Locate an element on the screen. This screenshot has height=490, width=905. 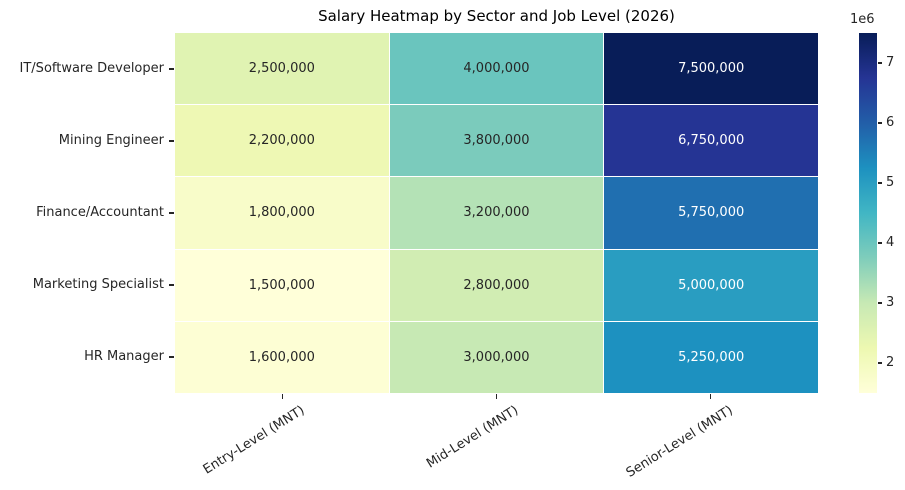
colorbar-tick-label: 2 is located at coordinates (890, 362).